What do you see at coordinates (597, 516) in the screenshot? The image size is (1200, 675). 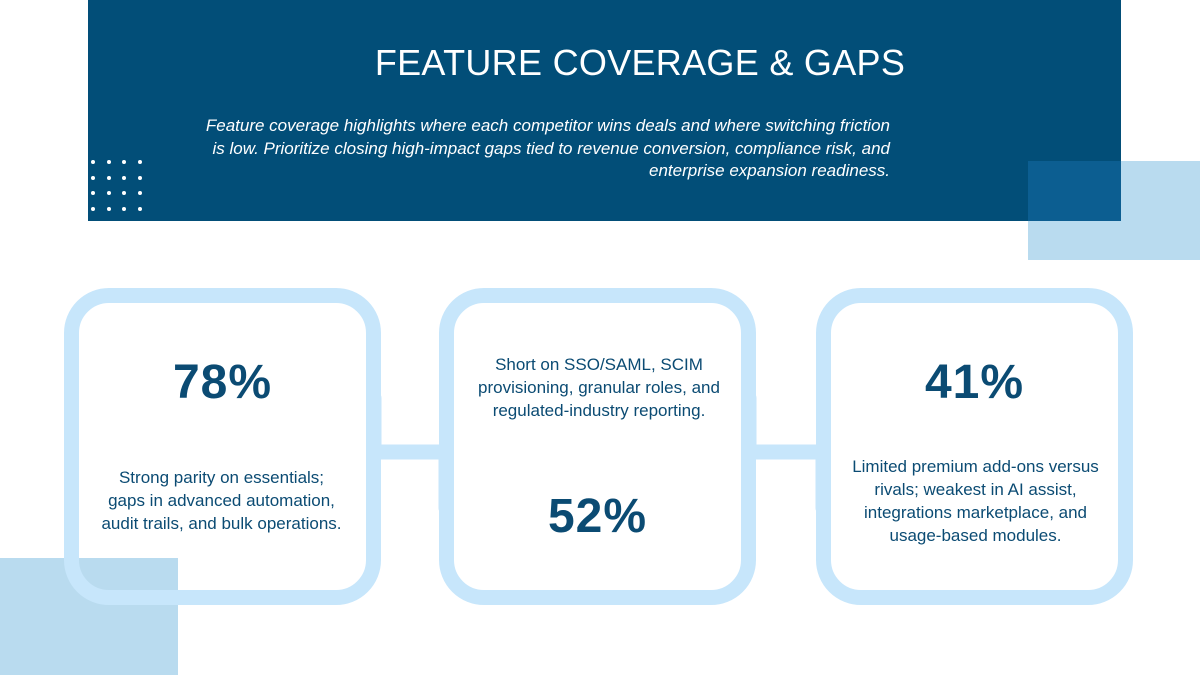 I see `stat-value: 52%` at bounding box center [597, 516].